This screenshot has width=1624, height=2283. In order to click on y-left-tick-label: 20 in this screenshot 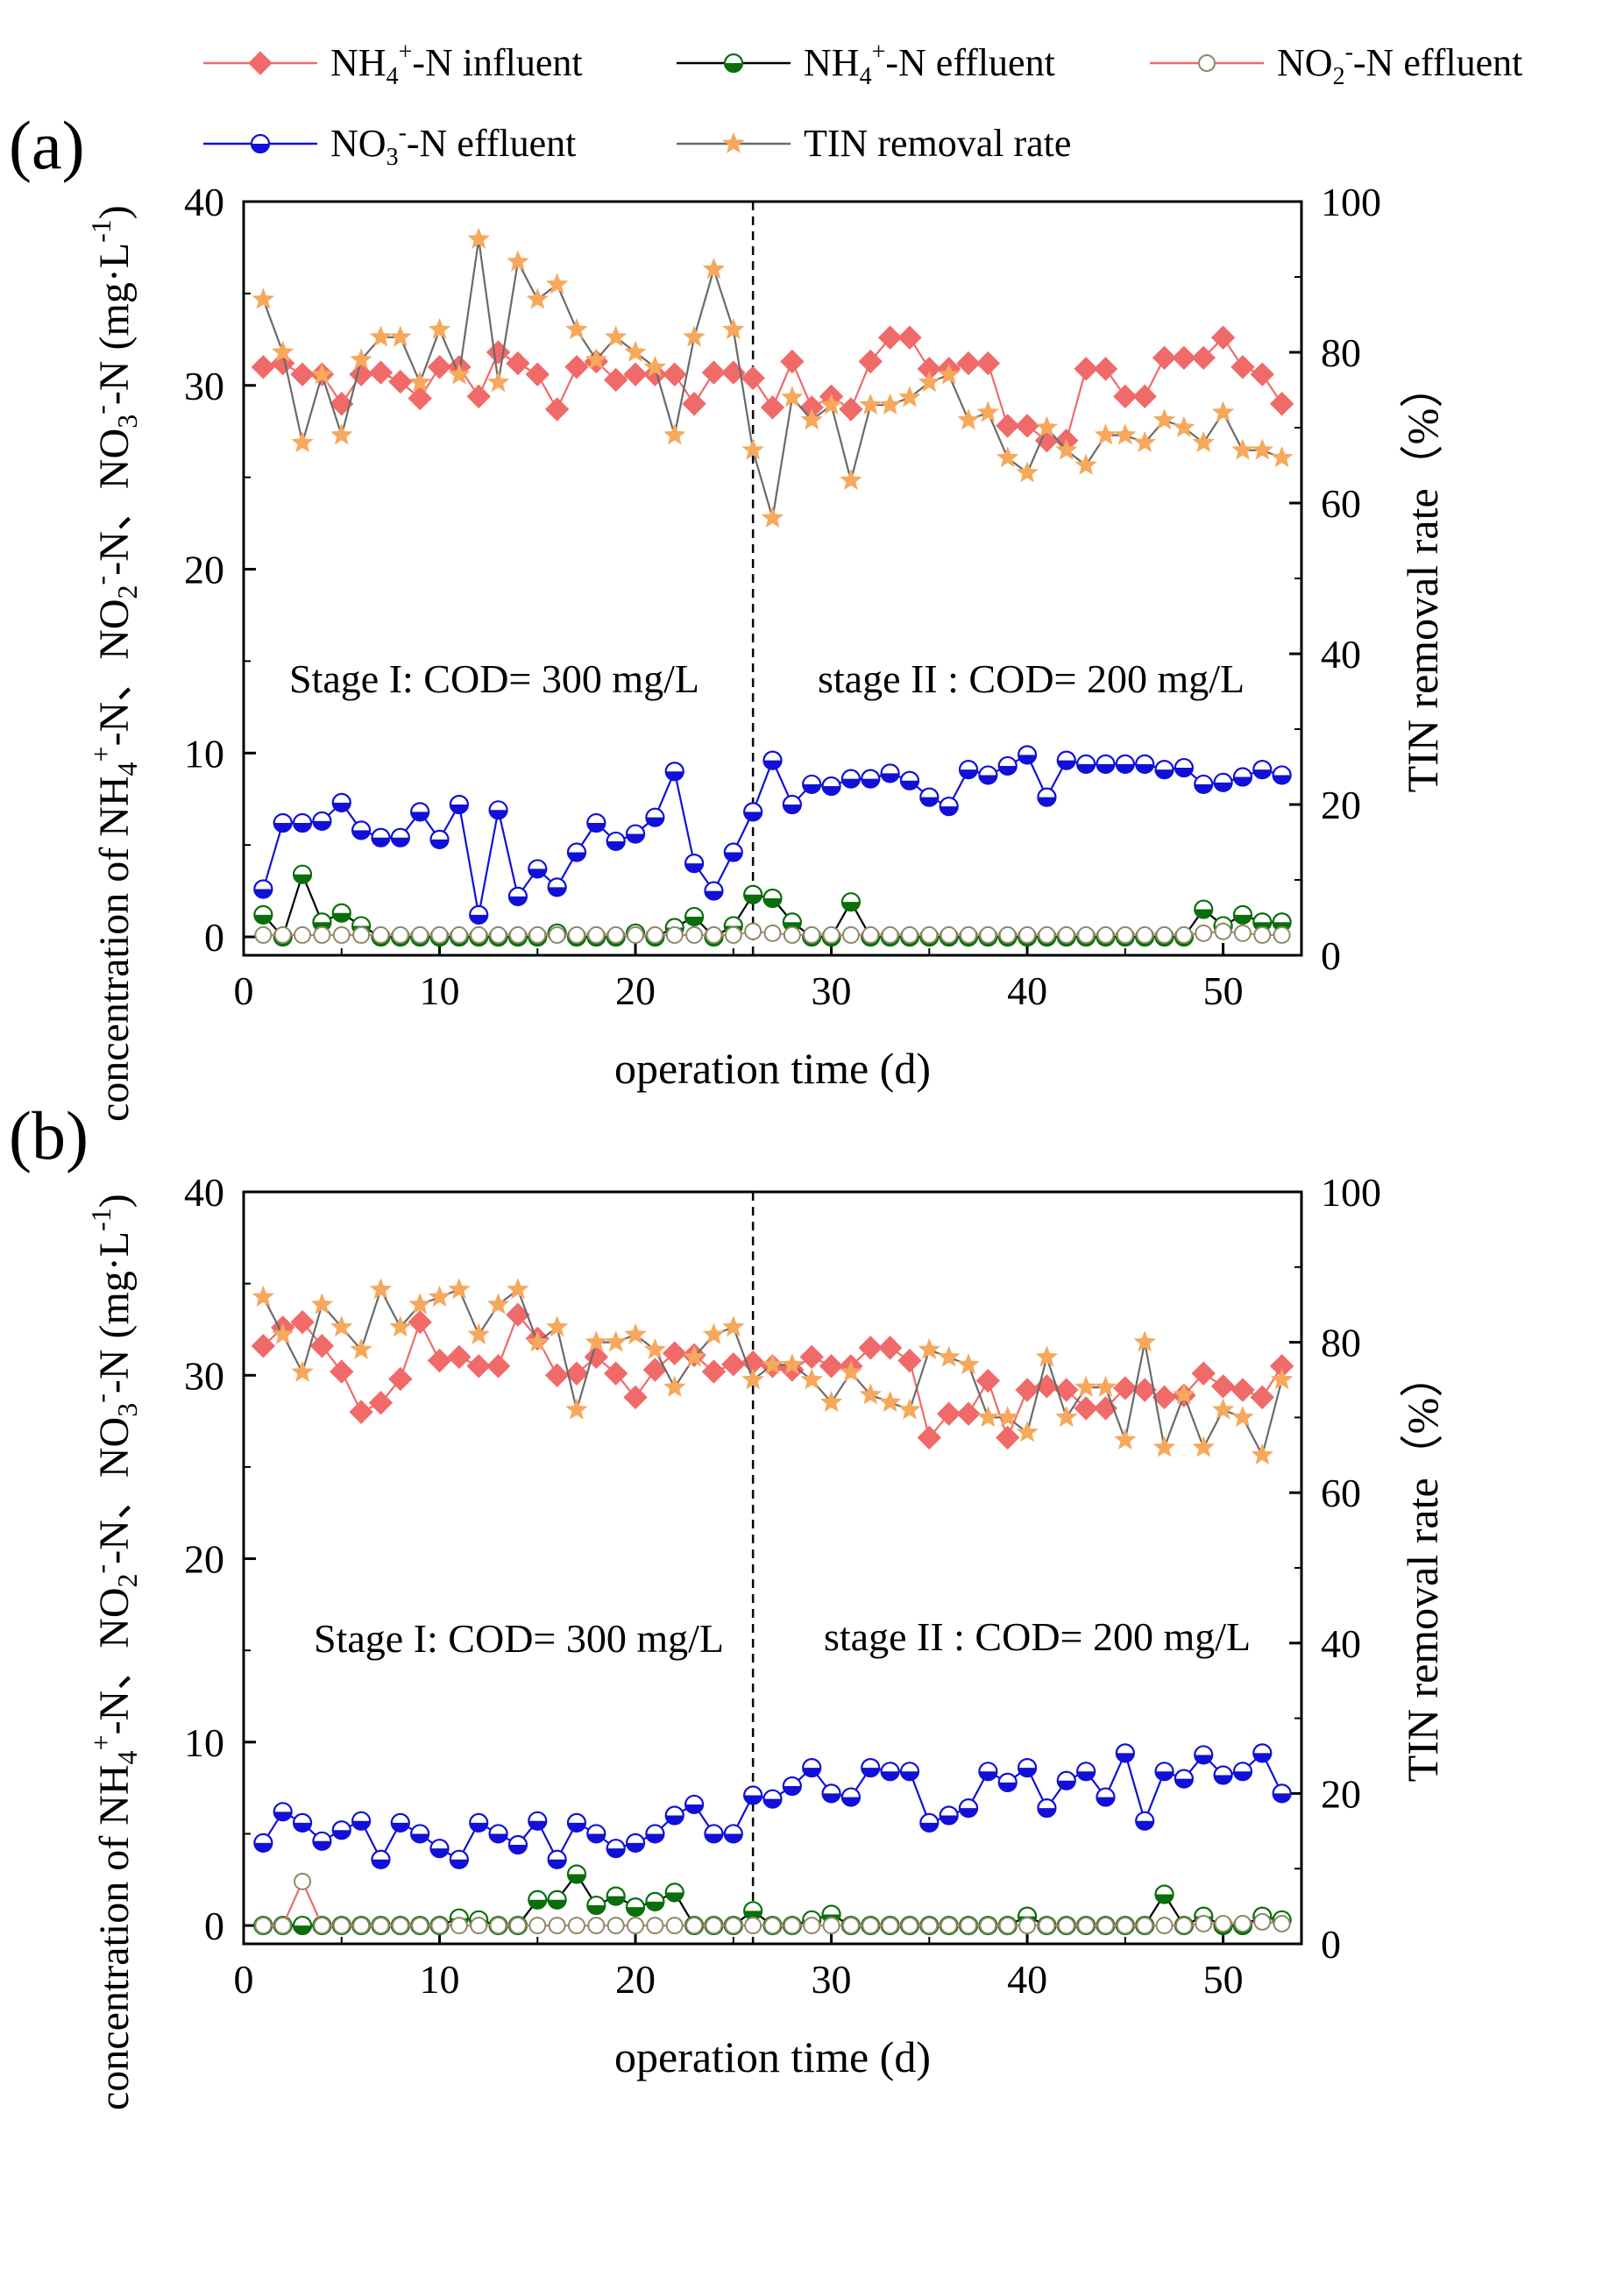, I will do `click(204, 570)`.